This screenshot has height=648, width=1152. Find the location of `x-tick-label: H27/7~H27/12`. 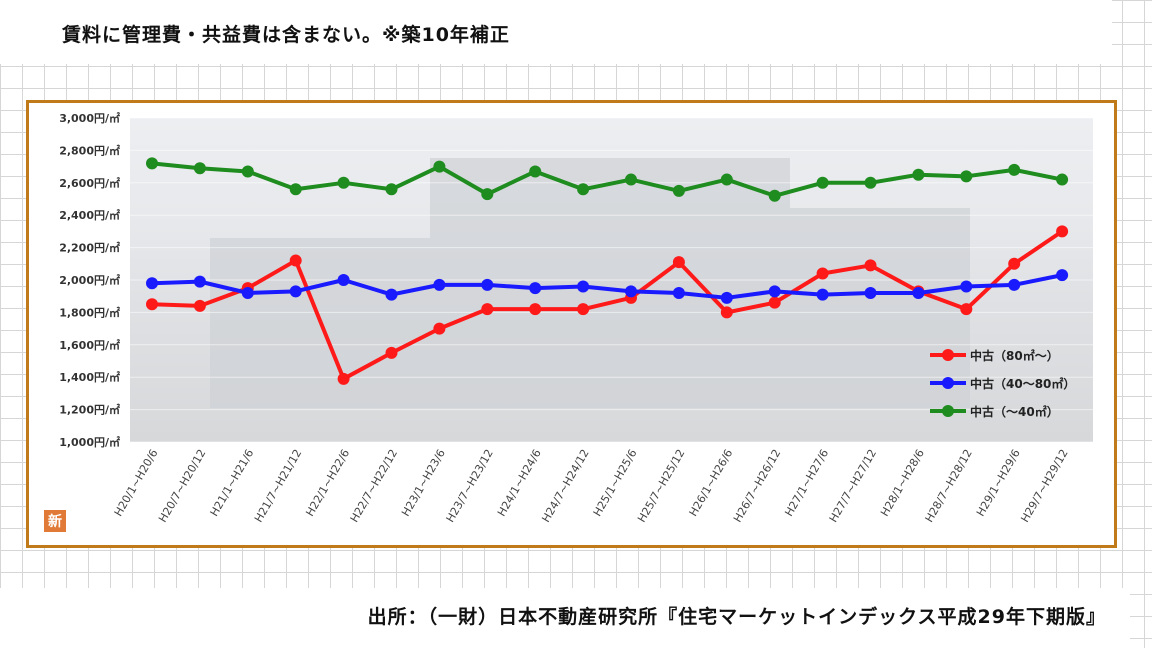

x-tick-label: H27/7~H27/12 is located at coordinates (853, 486).